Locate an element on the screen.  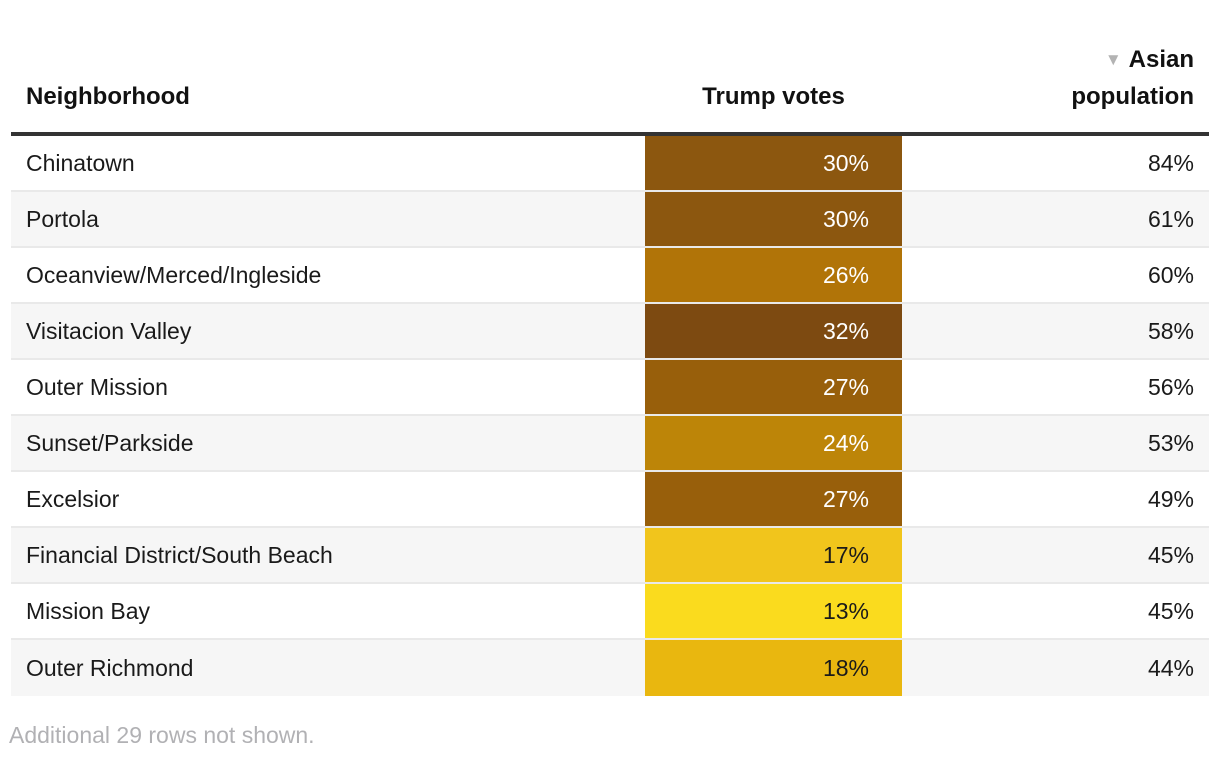
column-header-neighborhood: Neighborhood is located at coordinates (108, 96).